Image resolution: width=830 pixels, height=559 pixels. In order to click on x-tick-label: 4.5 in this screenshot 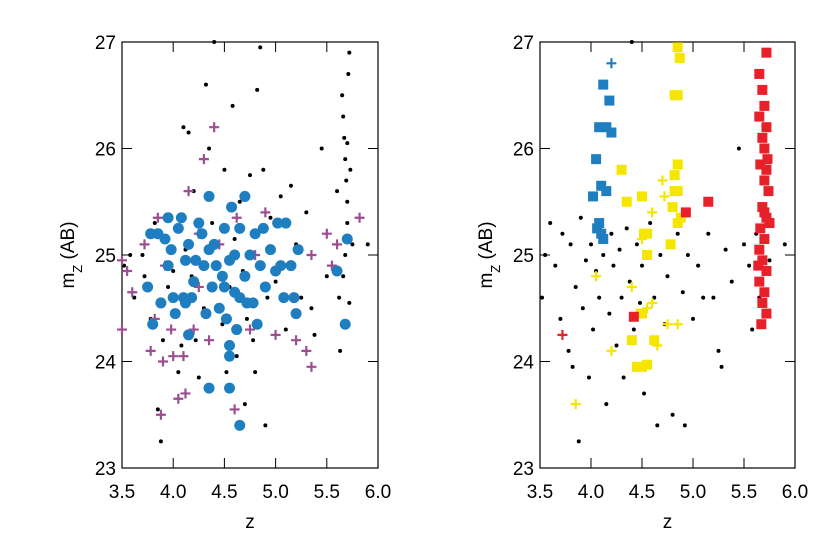, I will do `click(642, 492)`.